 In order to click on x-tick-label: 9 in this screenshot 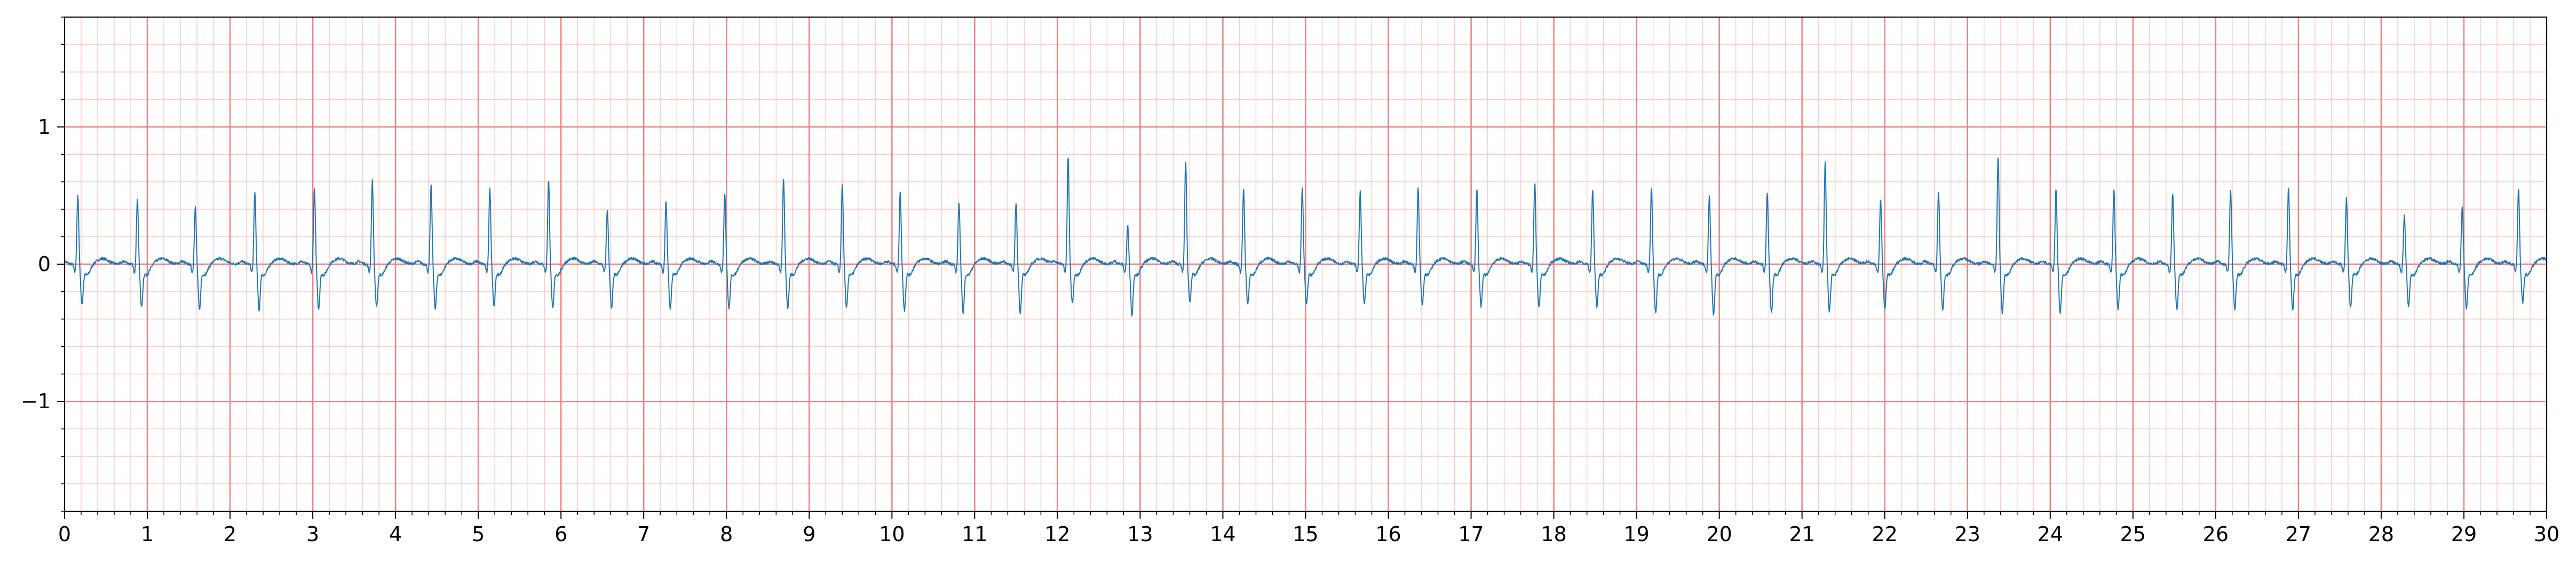, I will do `click(809, 534)`.